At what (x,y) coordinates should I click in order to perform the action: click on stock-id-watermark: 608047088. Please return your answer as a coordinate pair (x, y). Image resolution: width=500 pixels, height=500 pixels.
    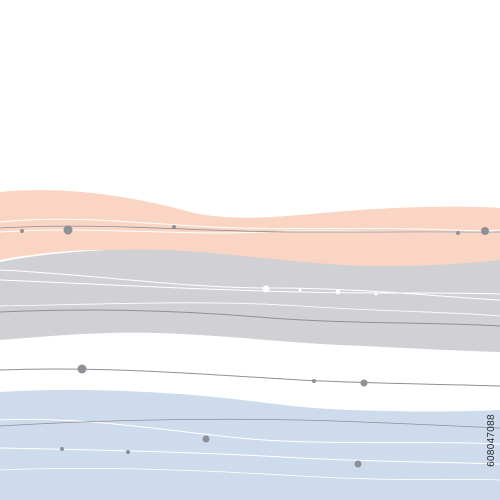
    Looking at the image, I should click on (491, 440).